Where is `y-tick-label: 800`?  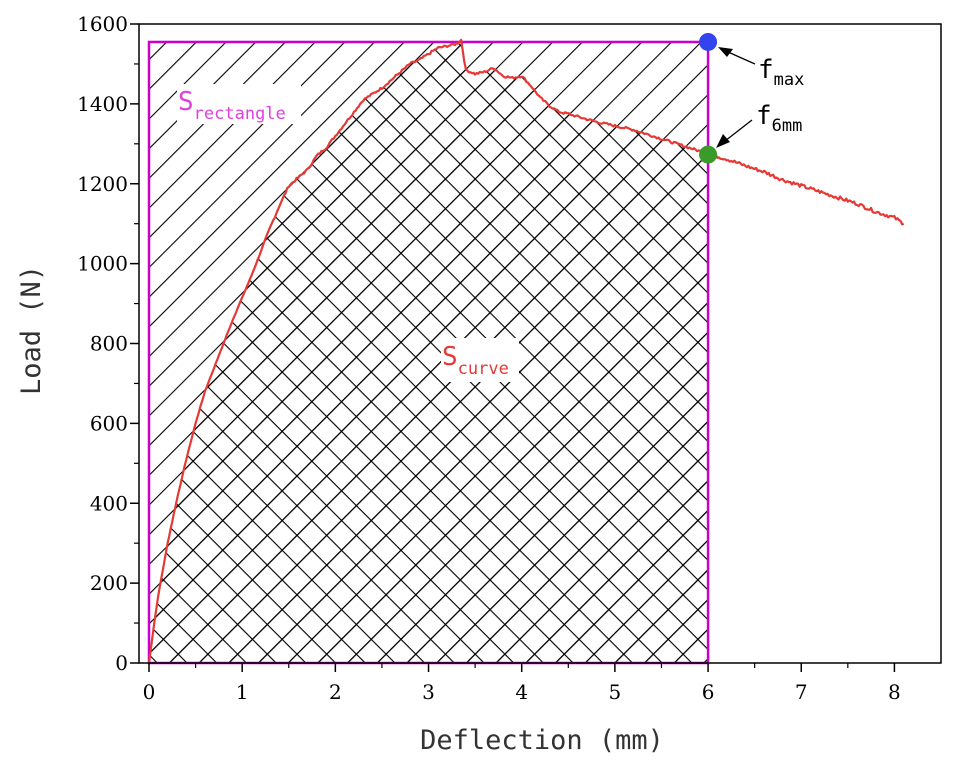 y-tick-label: 800 is located at coordinates (109, 344).